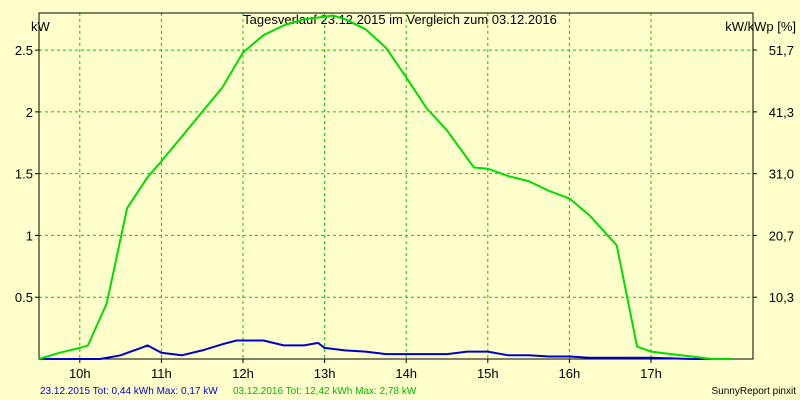 Image resolution: width=800 pixels, height=400 pixels. Describe the element at coordinates (365, 370) in the screenshot. I see `x-axis-ticks: 10h 11h 12h 13h 14h 15h 16h 17h` at that location.